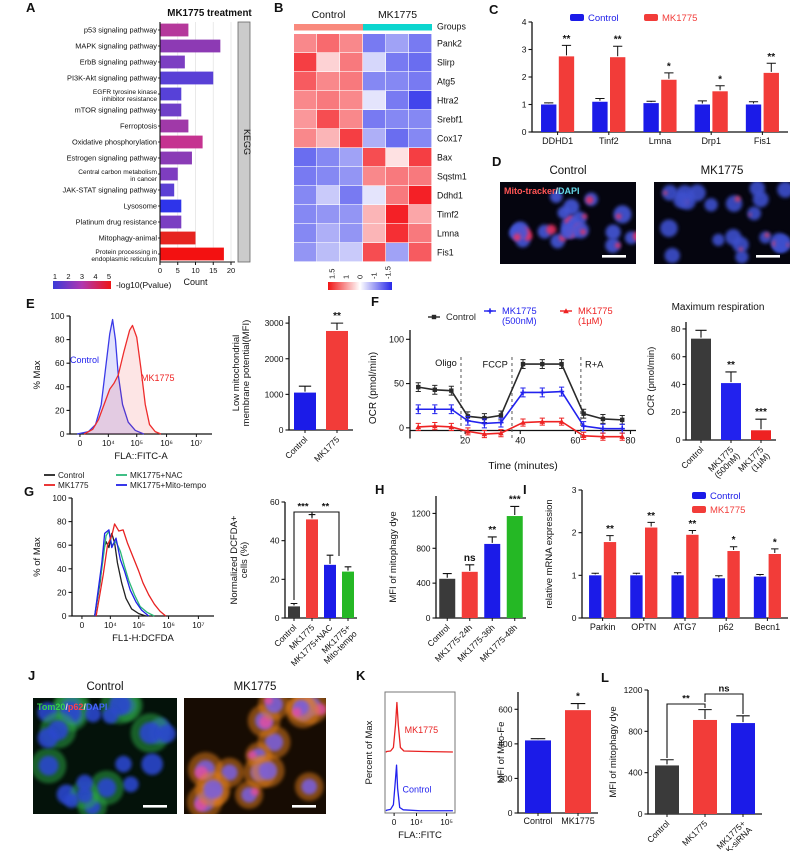 This screenshot has height=851, width=796. I want to click on svg-text: 20, so click(62, 592).